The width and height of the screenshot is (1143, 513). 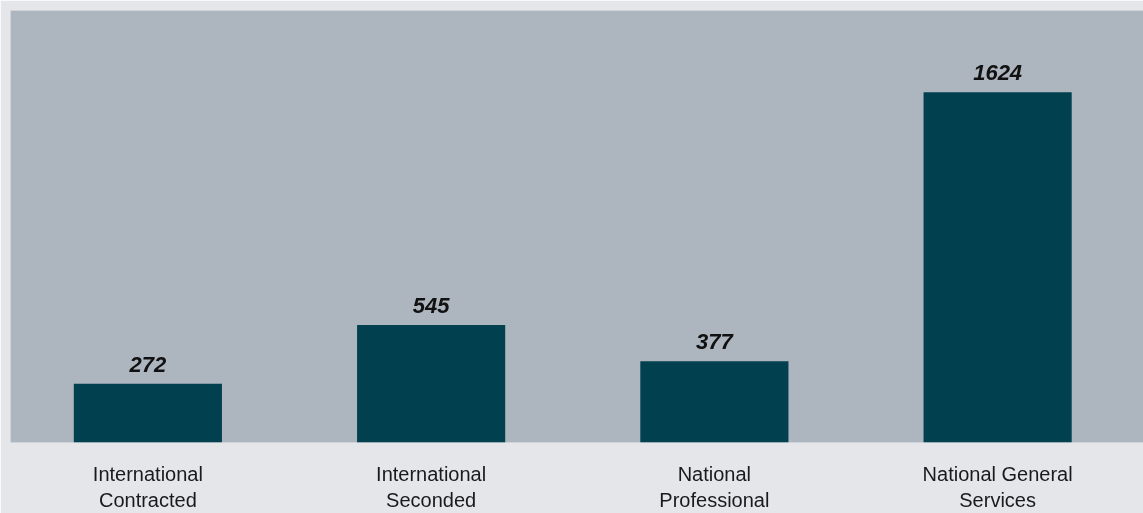 I want to click on data-label: 377, so click(x=715, y=342).